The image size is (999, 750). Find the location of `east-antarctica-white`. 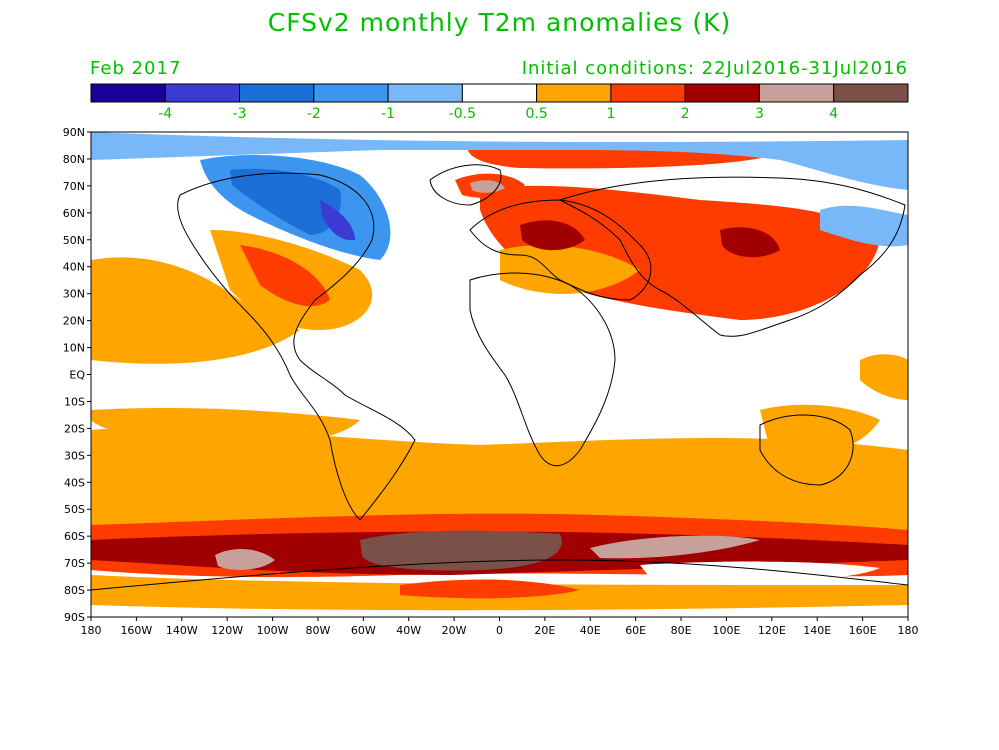

east-antarctica-white is located at coordinates (760, 572).